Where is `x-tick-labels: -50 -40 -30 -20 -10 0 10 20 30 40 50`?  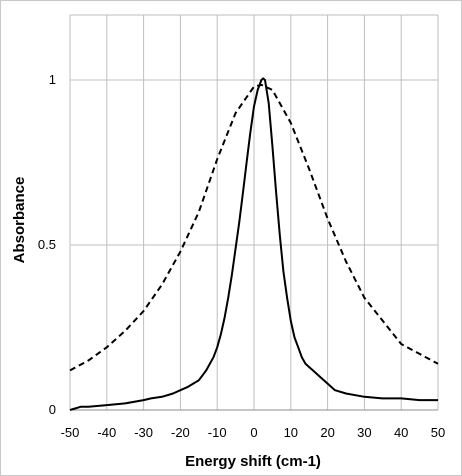 x-tick-labels: -50 -40 -30 -20 -10 0 10 20 30 40 50 is located at coordinates (253, 432).